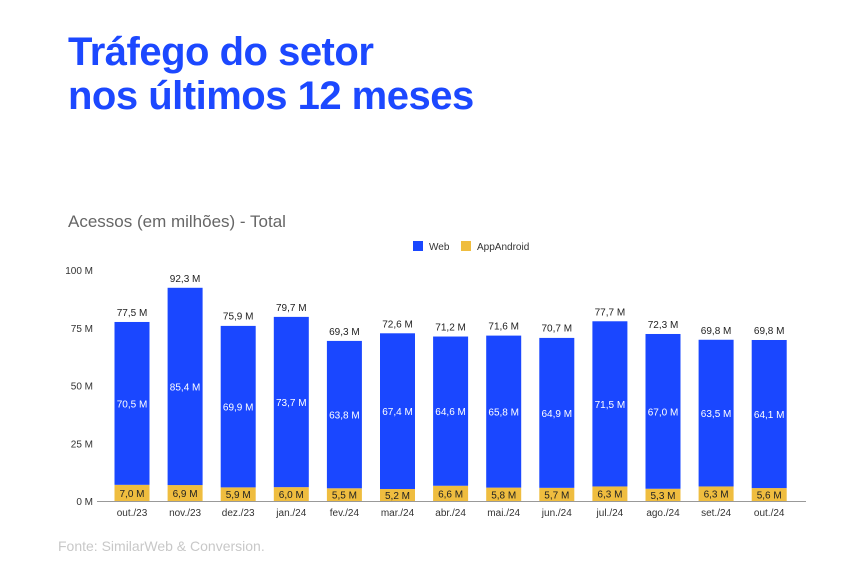  I want to click on page-title: Tráfego do setor nos últimos 12 meses, so click(271, 74).